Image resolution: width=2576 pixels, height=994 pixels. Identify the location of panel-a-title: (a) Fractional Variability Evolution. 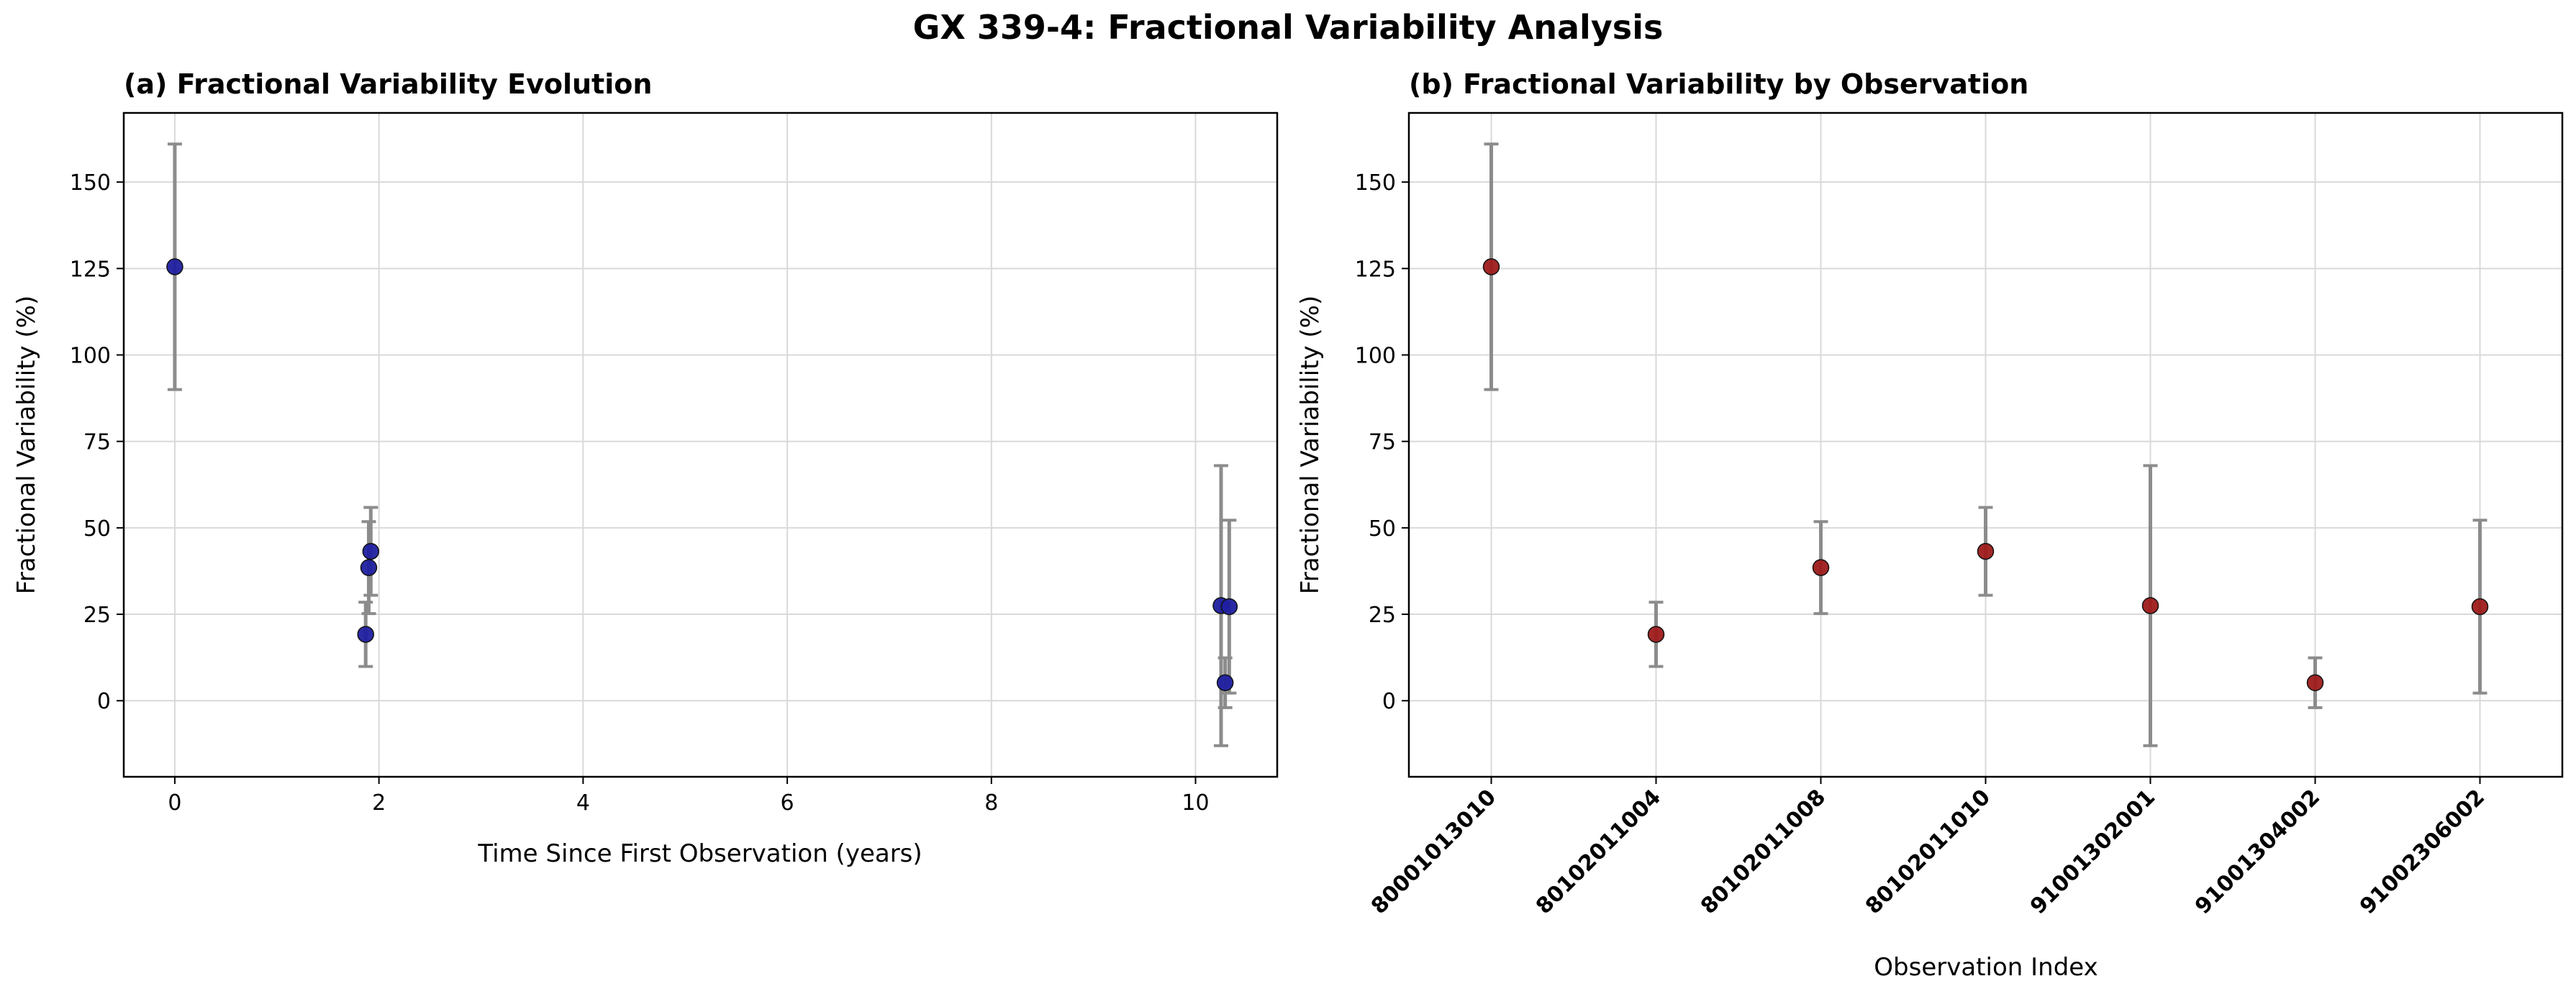
(388, 84).